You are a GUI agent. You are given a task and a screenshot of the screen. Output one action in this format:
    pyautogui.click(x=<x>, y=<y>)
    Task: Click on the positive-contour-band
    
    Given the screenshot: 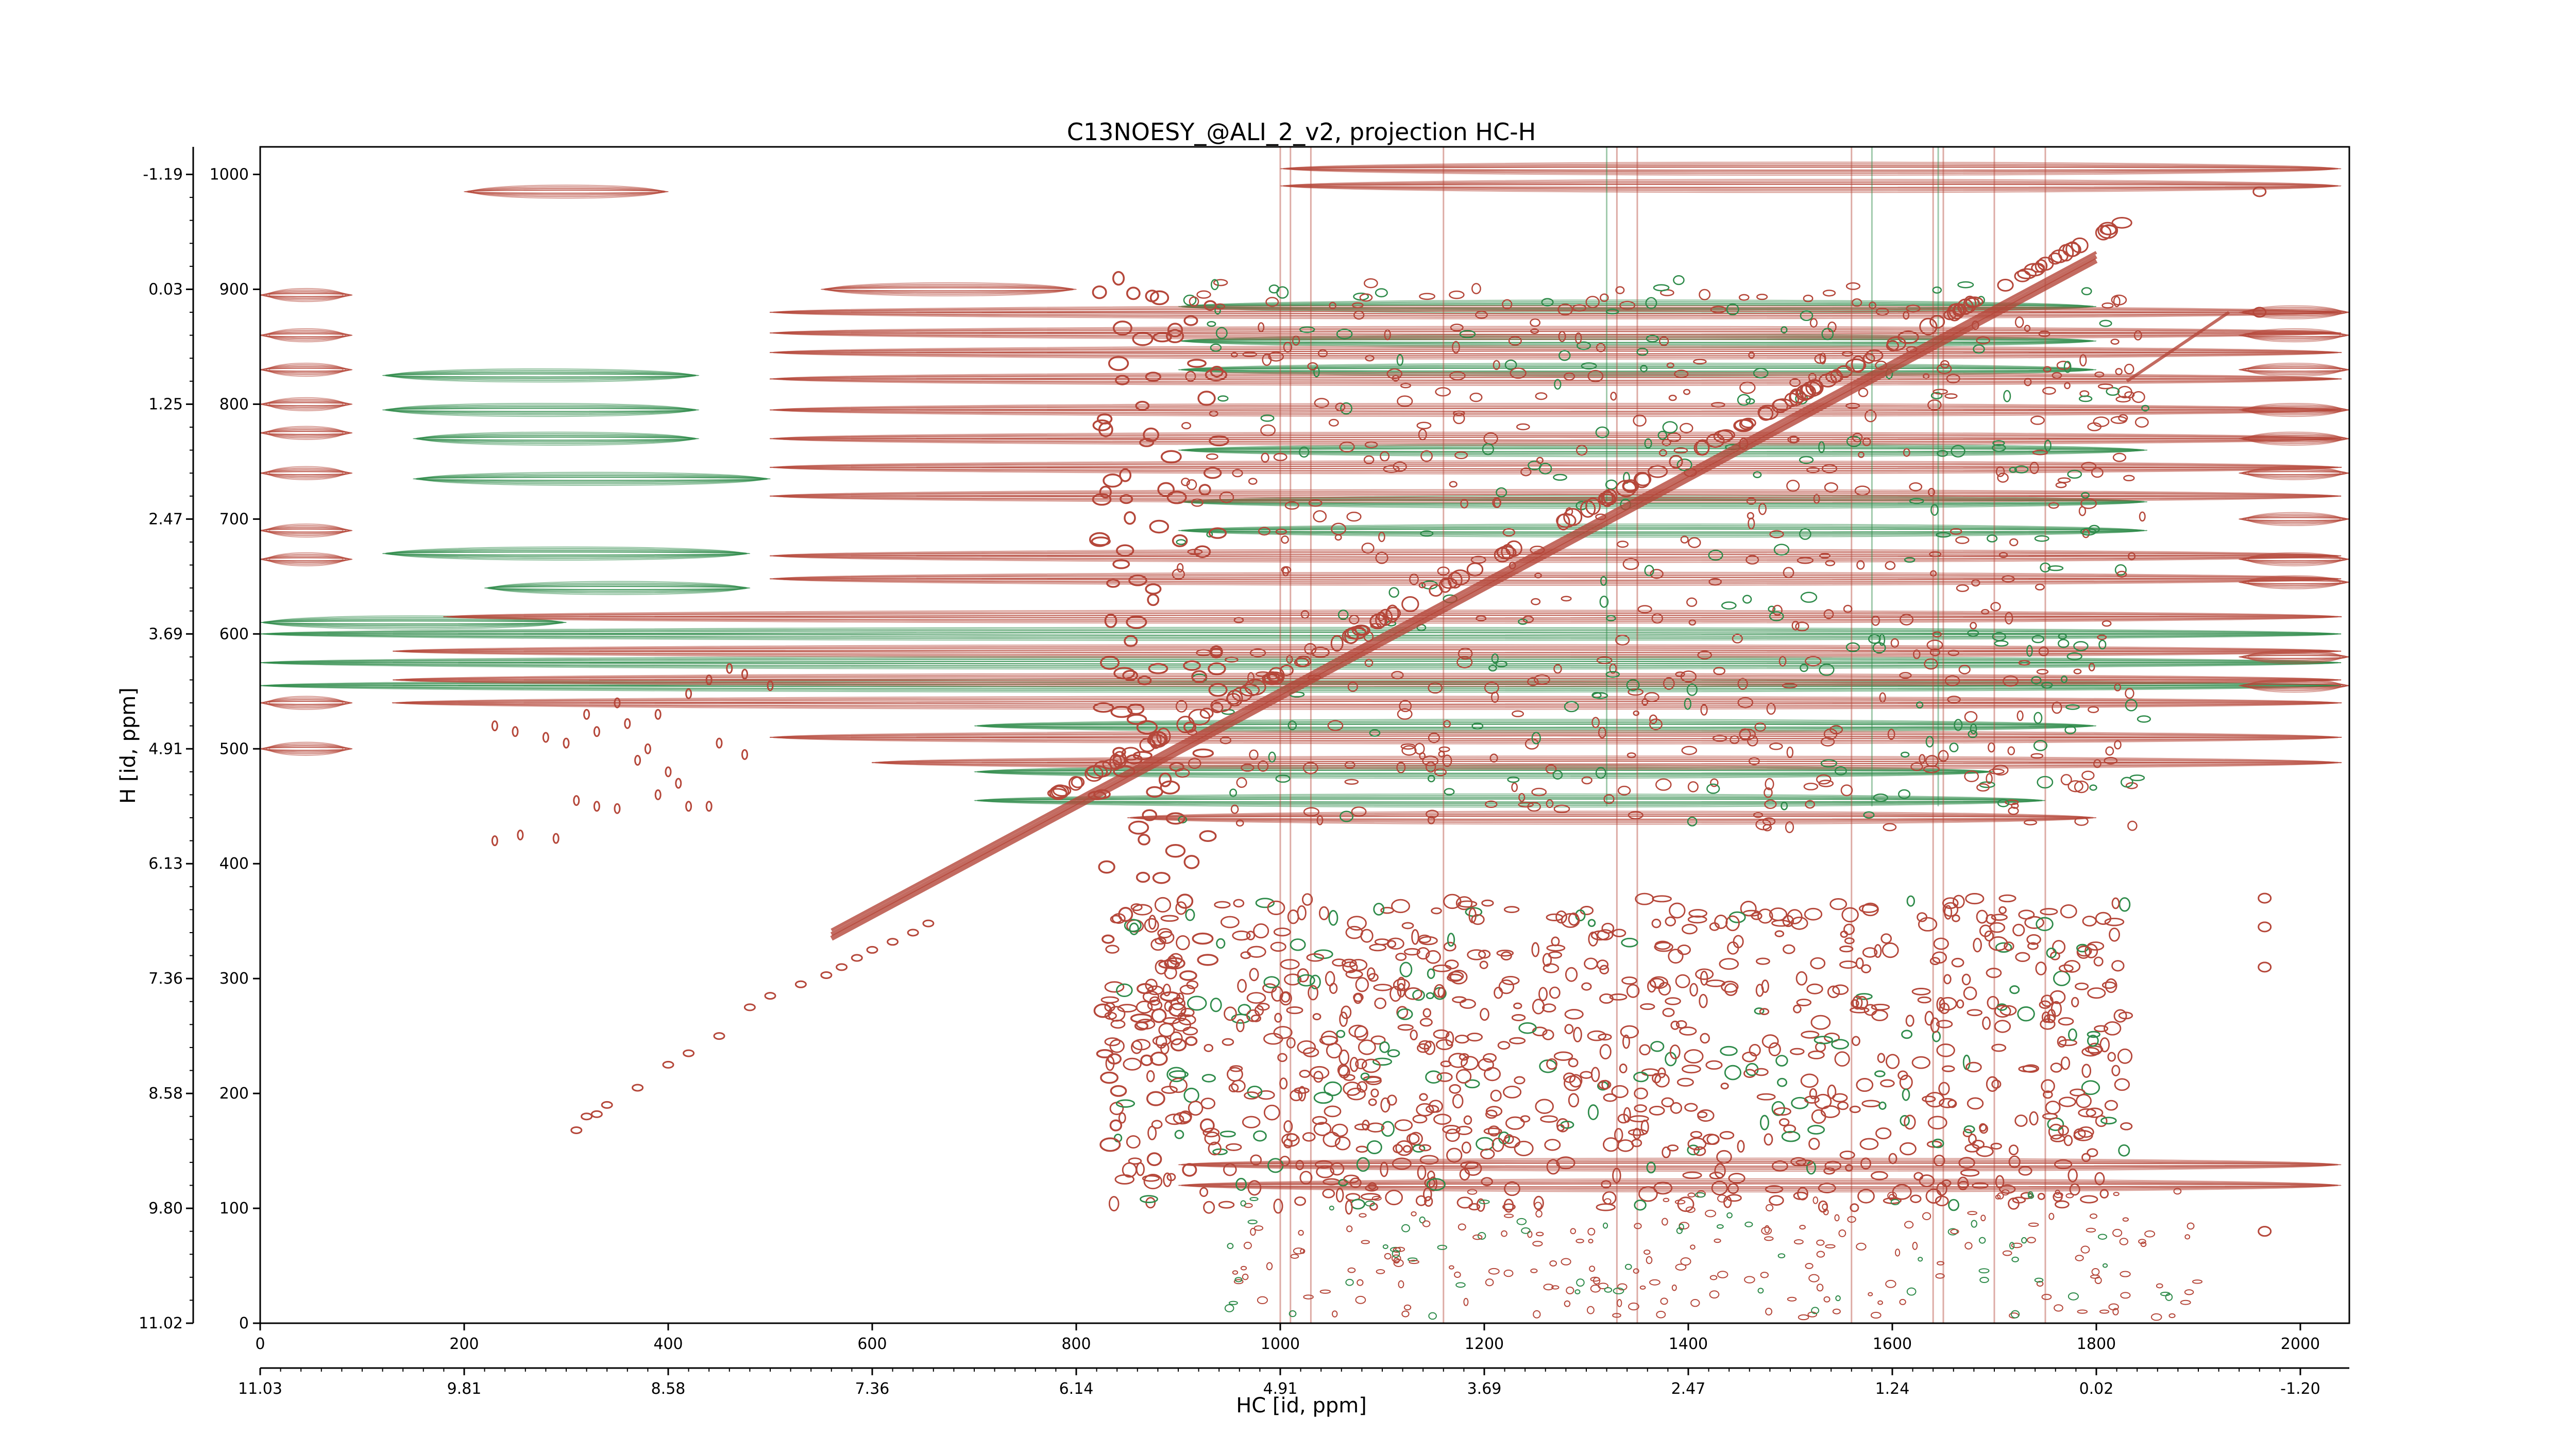 What is the action you would take?
    pyautogui.click(x=1555, y=312)
    